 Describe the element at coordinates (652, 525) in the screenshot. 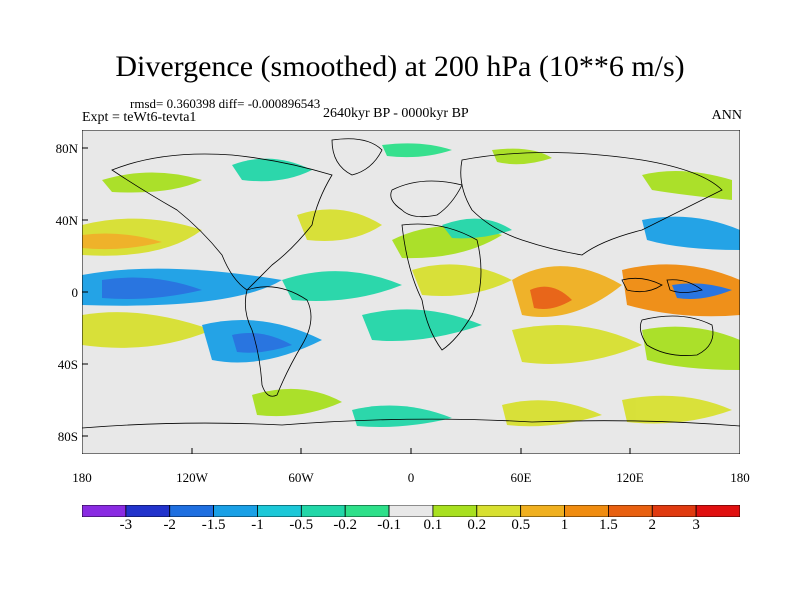

I see `colorbar-label-12: 2` at that location.